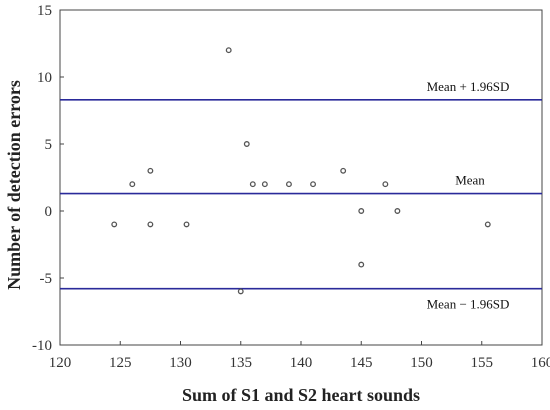  Describe the element at coordinates (60, 363) in the screenshot. I see `x-tick-label: 120` at that location.